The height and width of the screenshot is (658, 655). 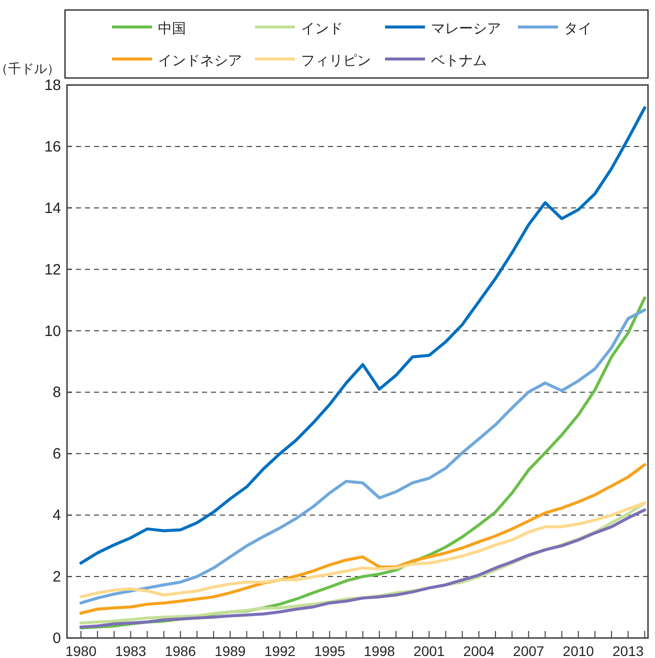 I want to click on y-tick-label: 8, so click(x=56, y=393).